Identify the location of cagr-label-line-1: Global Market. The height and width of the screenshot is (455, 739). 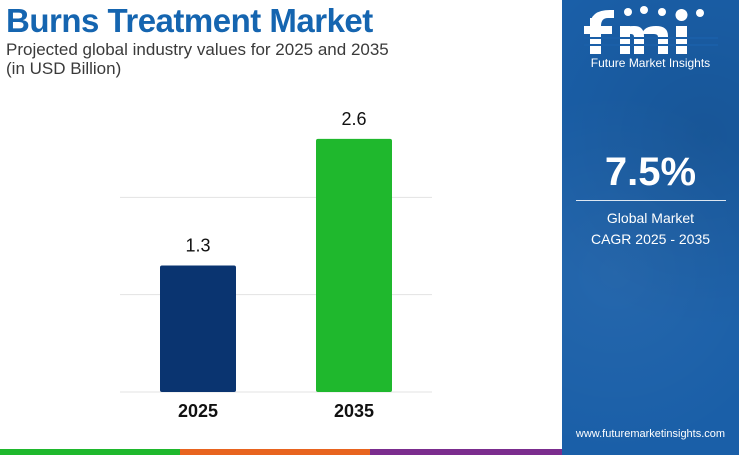
(650, 218).